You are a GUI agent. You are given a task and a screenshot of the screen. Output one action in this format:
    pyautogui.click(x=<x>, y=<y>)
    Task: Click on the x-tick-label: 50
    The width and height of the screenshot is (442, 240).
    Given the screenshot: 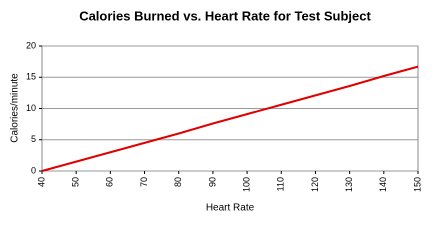 What is the action you would take?
    pyautogui.click(x=76, y=182)
    